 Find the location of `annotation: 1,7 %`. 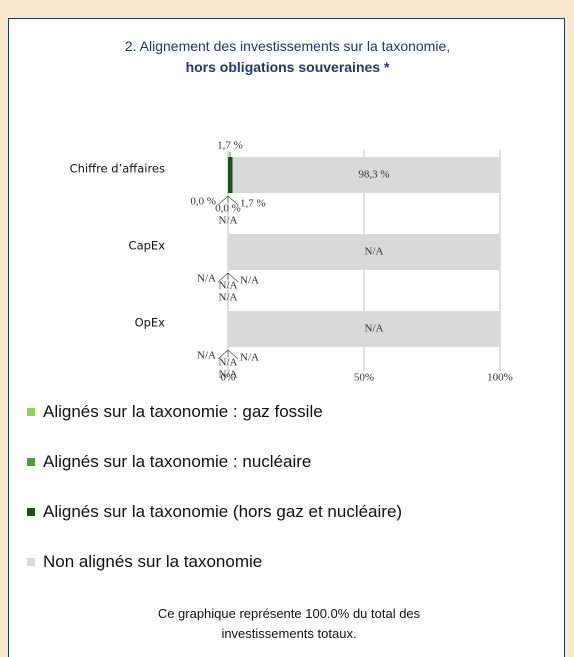

annotation: 1,7 % is located at coordinates (230, 146).